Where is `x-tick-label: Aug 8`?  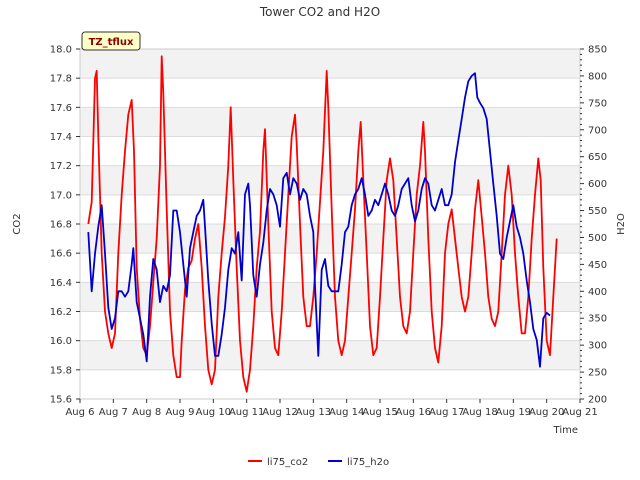 x-tick-label: Aug 8 is located at coordinates (146, 412).